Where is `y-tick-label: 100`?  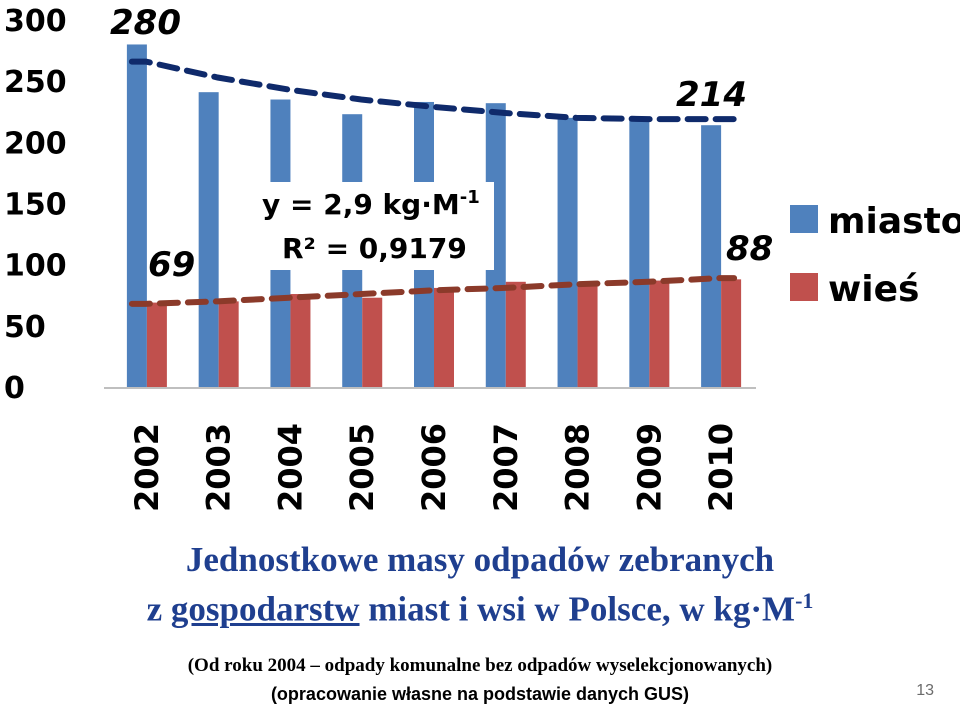 y-tick-label: 100 is located at coordinates (35, 266).